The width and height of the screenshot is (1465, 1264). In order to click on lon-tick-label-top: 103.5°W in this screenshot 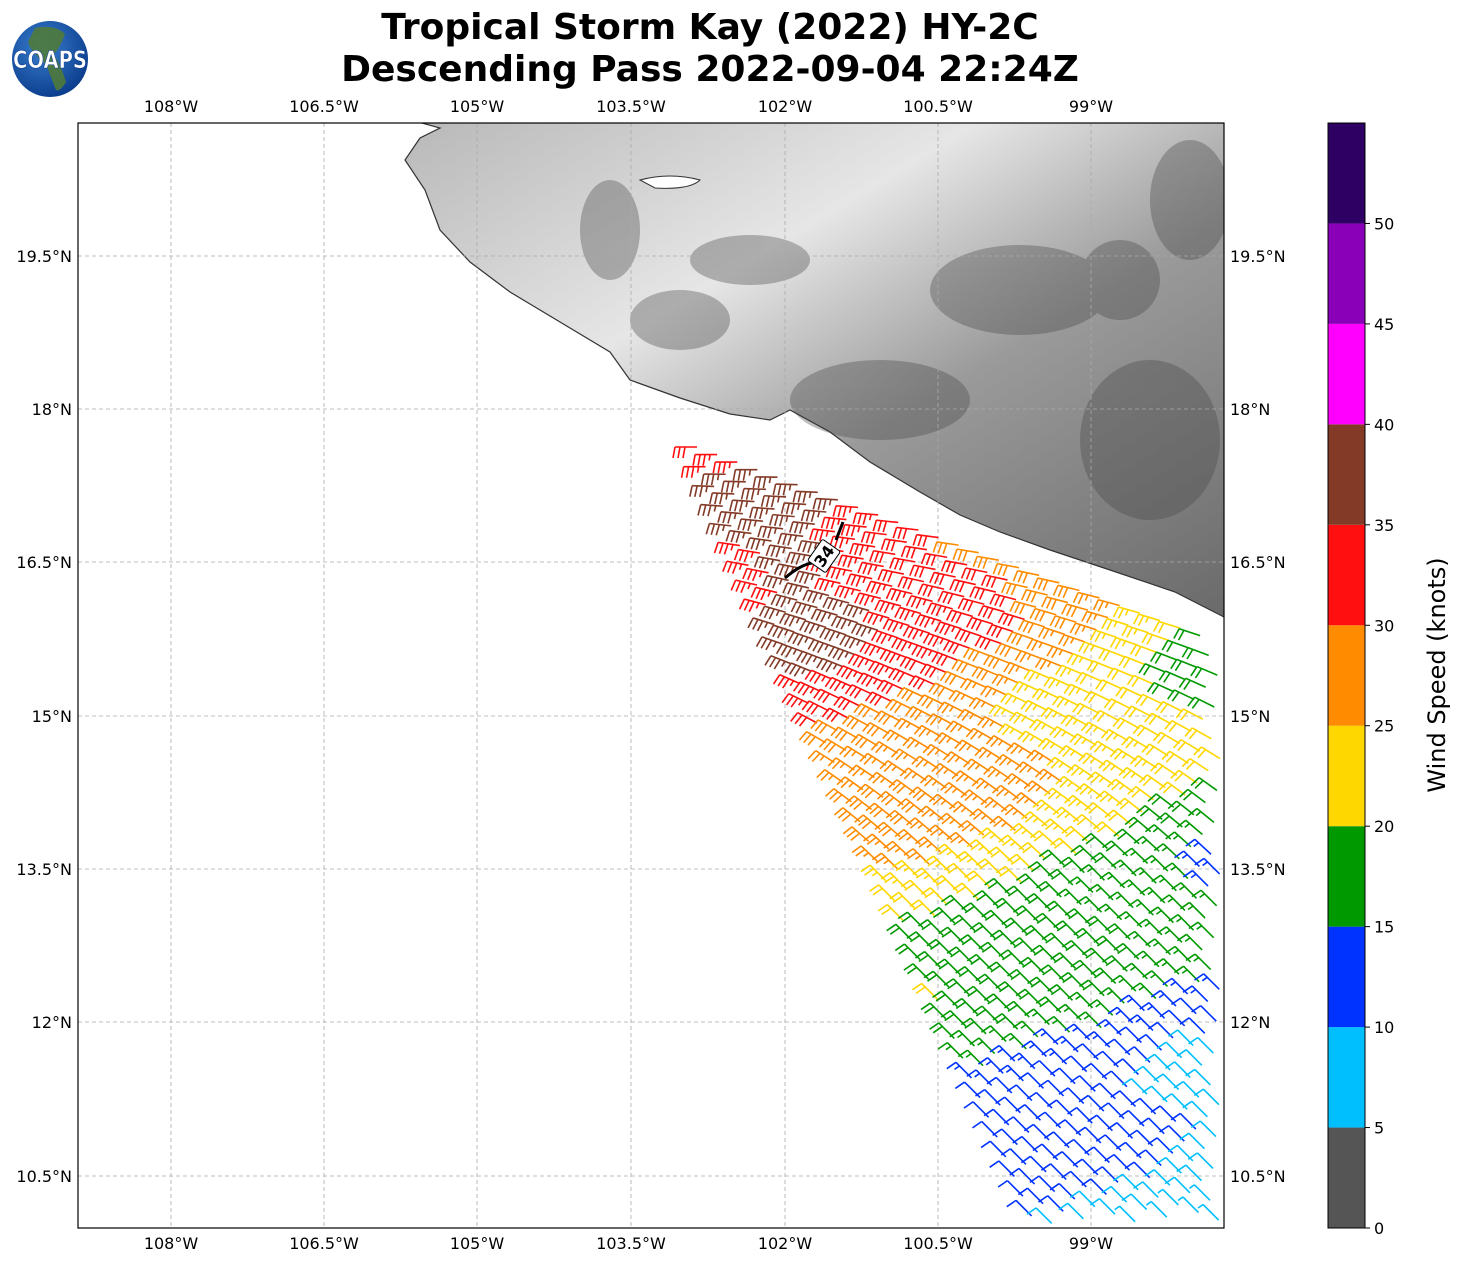, I will do `click(631, 106)`.